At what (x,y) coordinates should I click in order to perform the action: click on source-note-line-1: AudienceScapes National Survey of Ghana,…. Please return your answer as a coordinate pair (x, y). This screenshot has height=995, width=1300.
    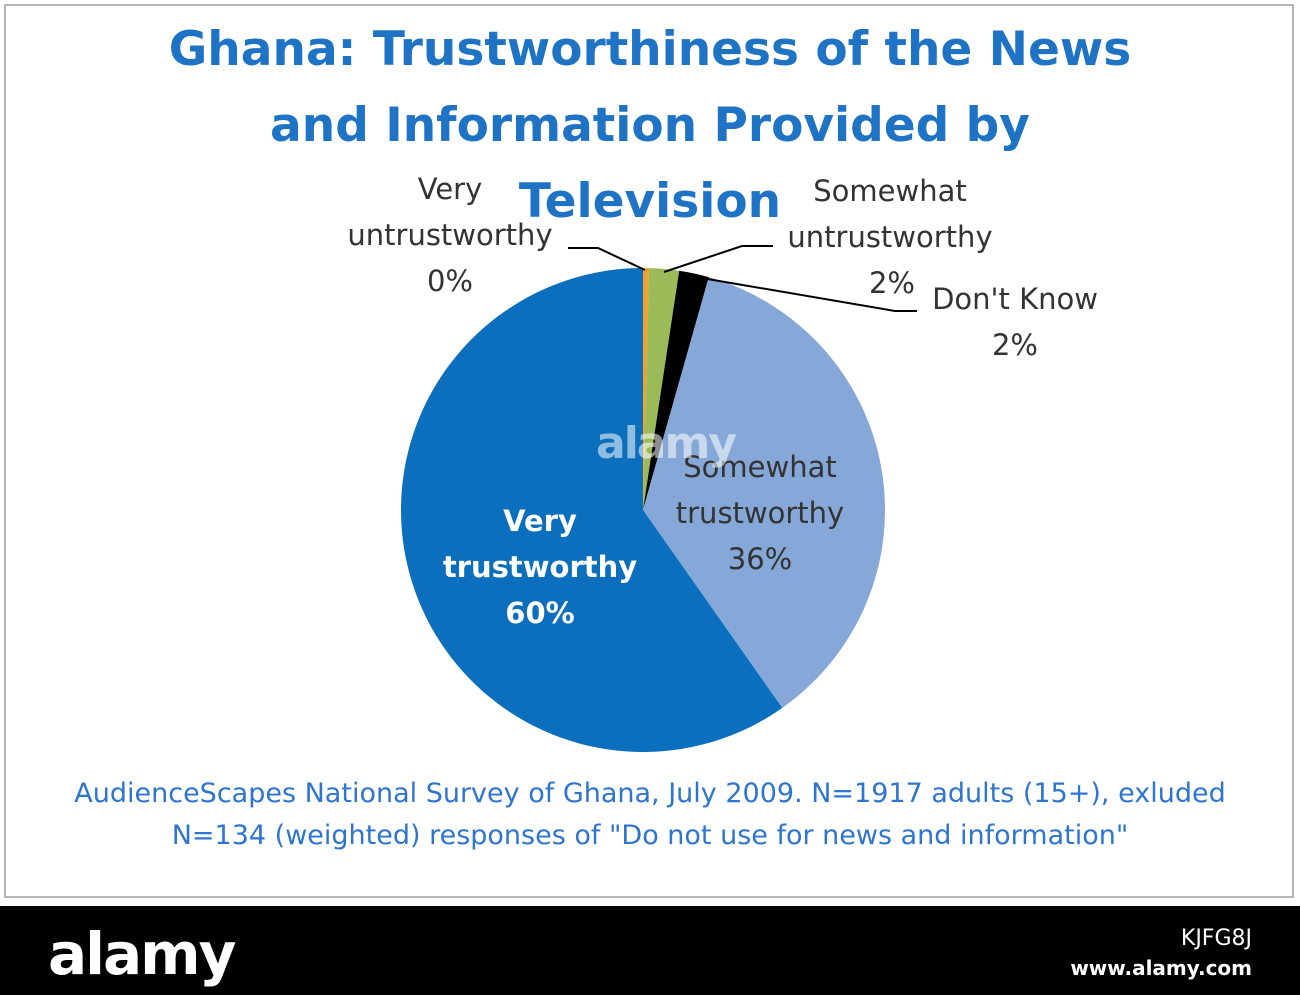
    Looking at the image, I should click on (650, 793).